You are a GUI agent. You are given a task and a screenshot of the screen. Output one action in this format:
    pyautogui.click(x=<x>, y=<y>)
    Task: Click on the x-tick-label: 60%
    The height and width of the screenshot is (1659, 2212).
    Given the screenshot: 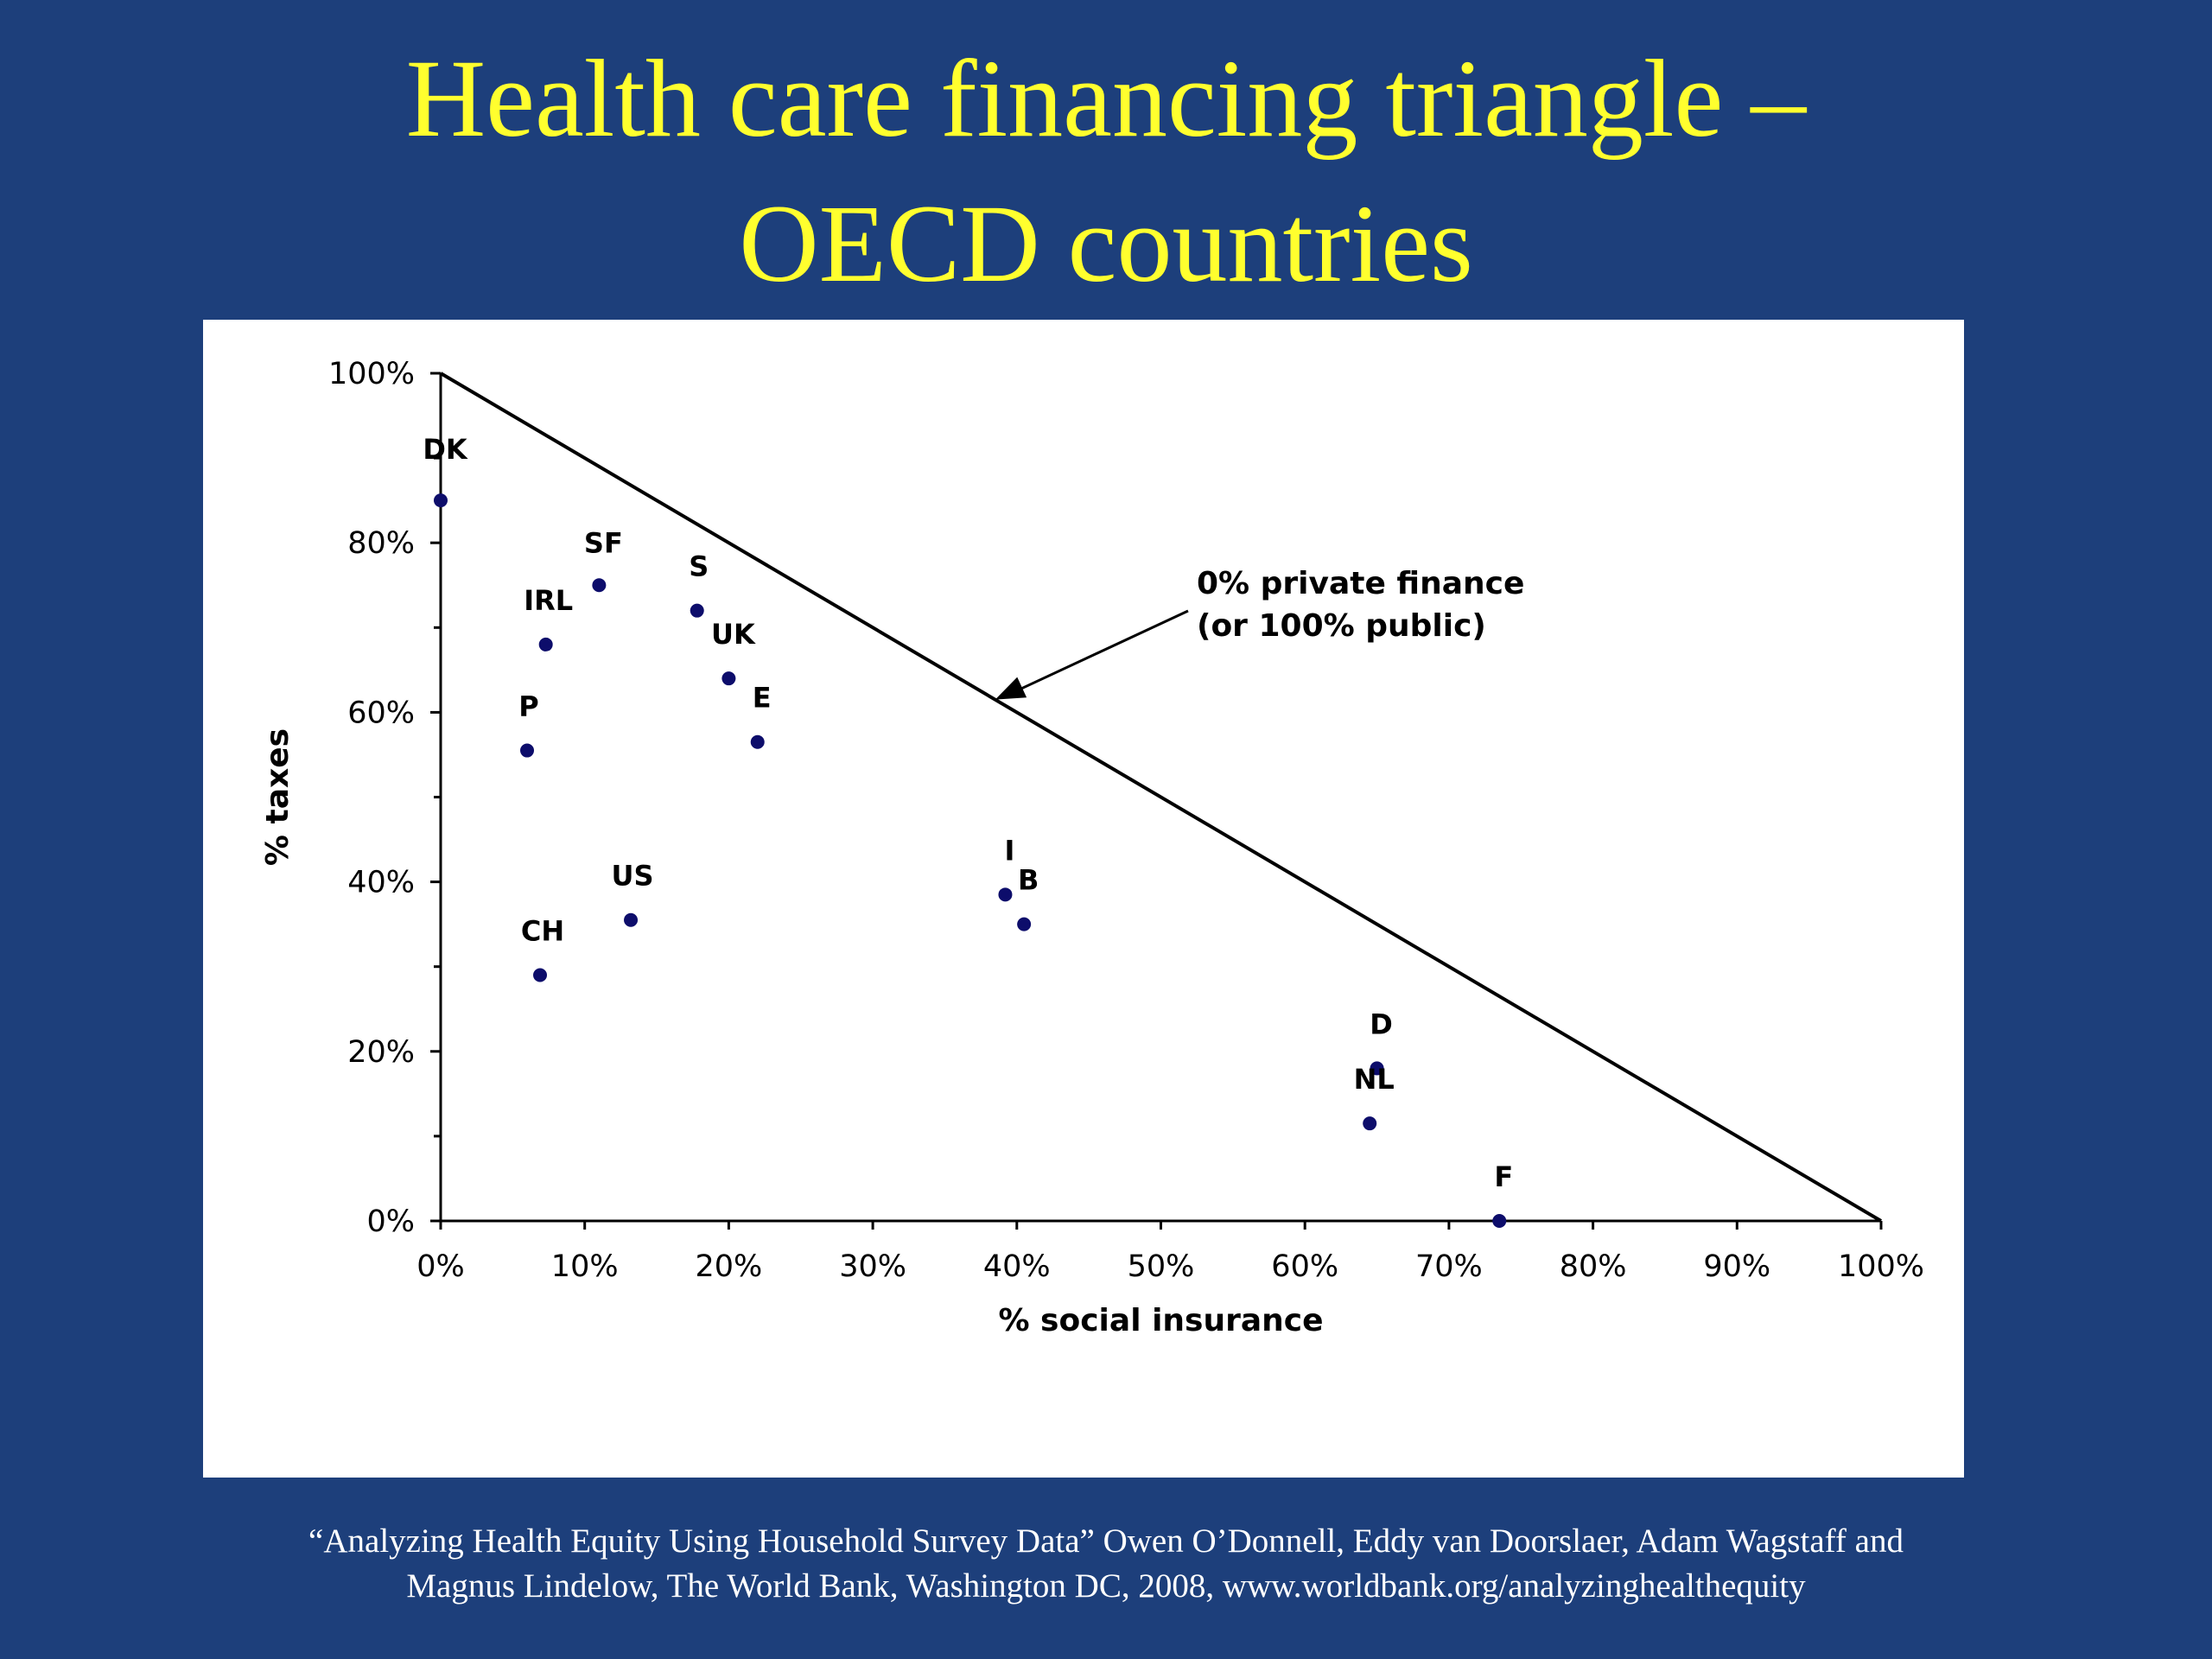 What is the action you would take?
    pyautogui.click(x=1304, y=1266)
    